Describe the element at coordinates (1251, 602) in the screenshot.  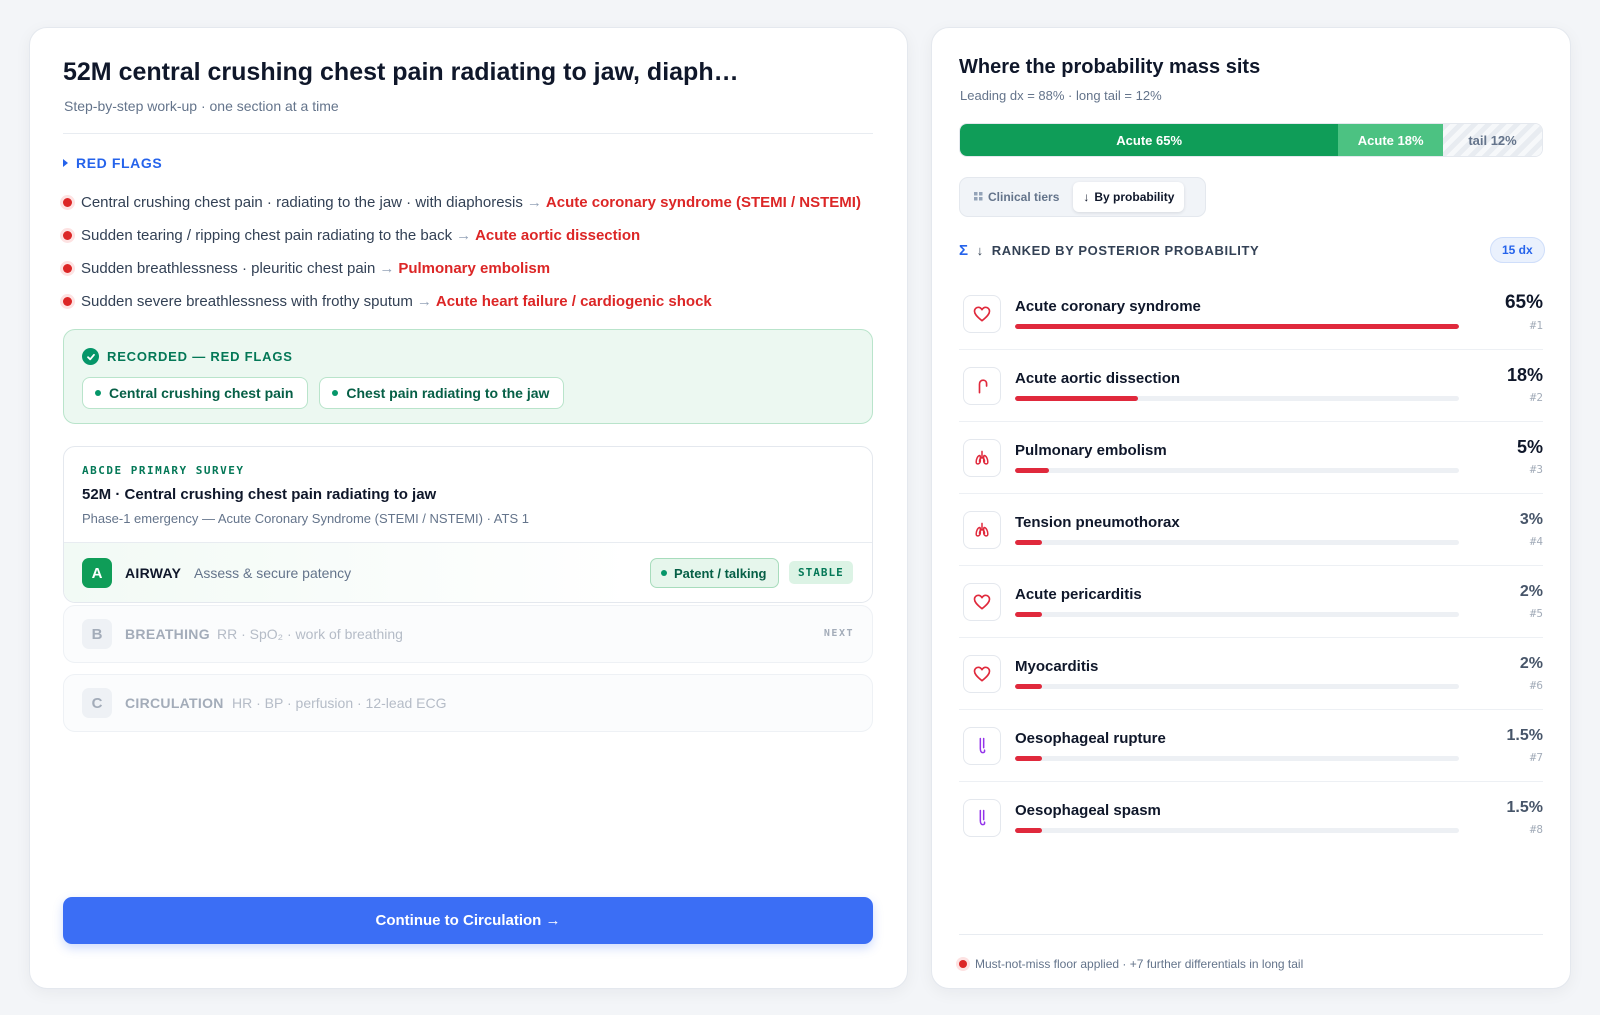
I see `differential-row: Acute pericarditis 2% #5` at that location.